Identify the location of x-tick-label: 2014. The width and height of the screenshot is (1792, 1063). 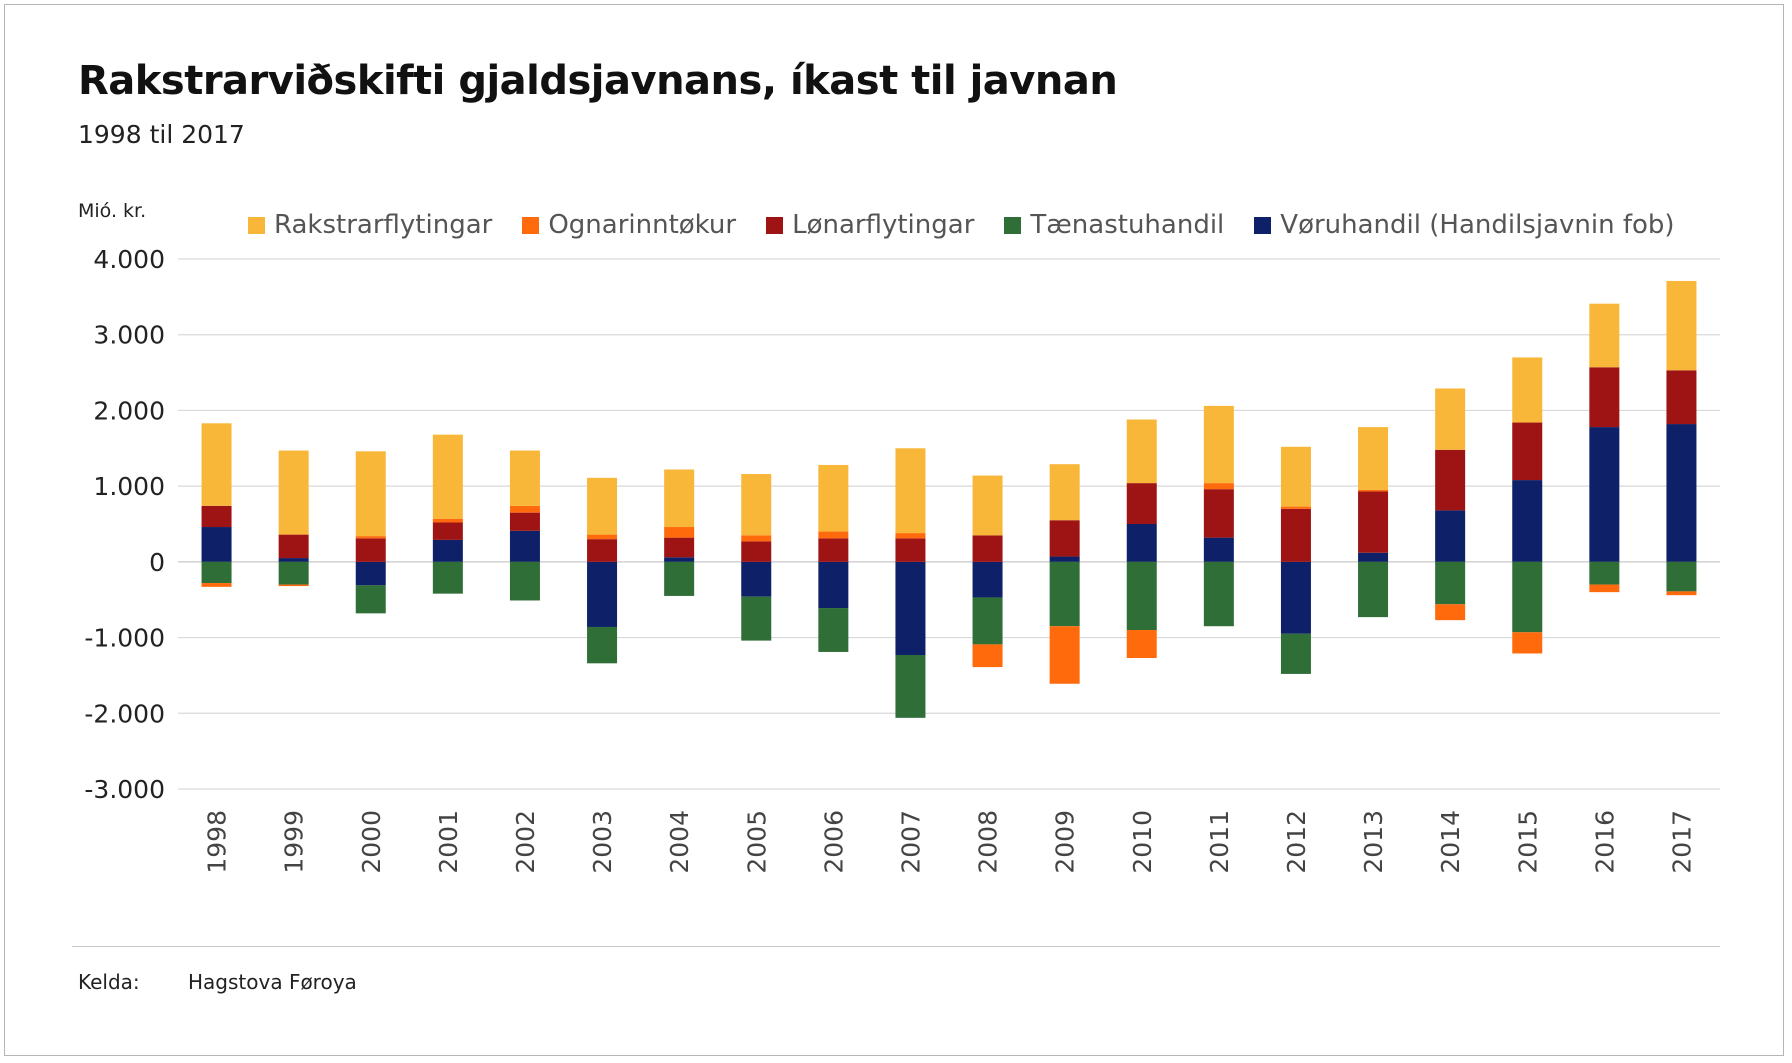
(1450, 842).